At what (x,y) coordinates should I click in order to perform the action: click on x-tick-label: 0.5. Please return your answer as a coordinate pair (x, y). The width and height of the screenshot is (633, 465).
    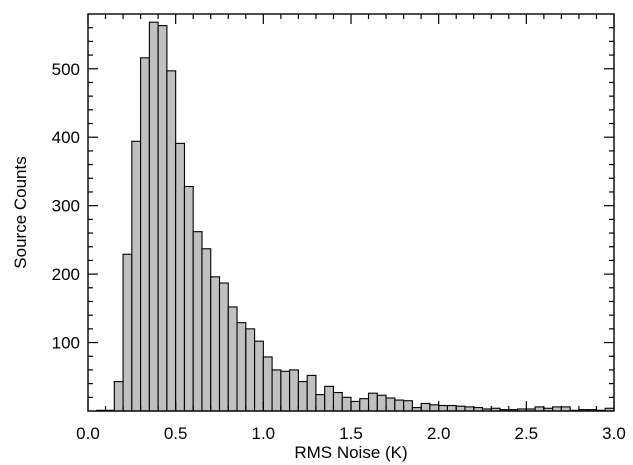
    Looking at the image, I should click on (176, 433).